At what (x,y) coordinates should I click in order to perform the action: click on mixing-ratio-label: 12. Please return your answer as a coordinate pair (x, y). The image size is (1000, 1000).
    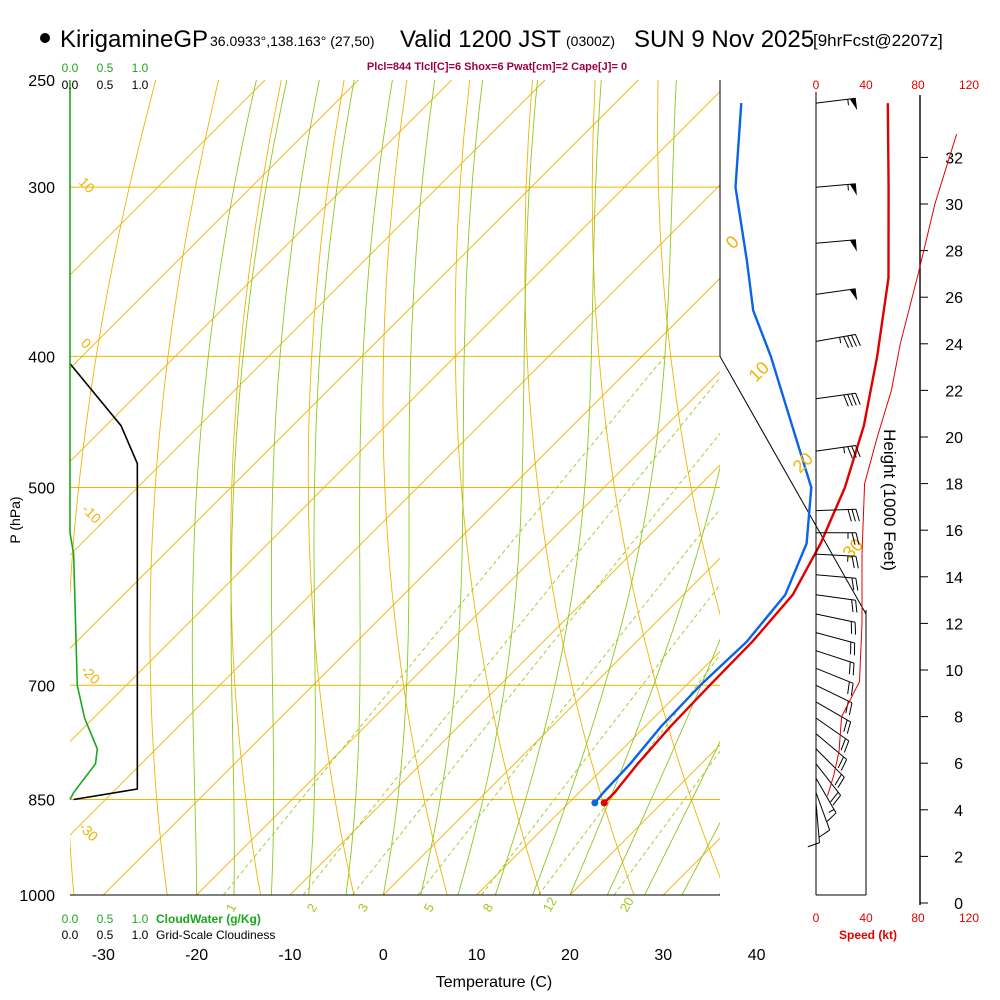
    Looking at the image, I should click on (550, 904).